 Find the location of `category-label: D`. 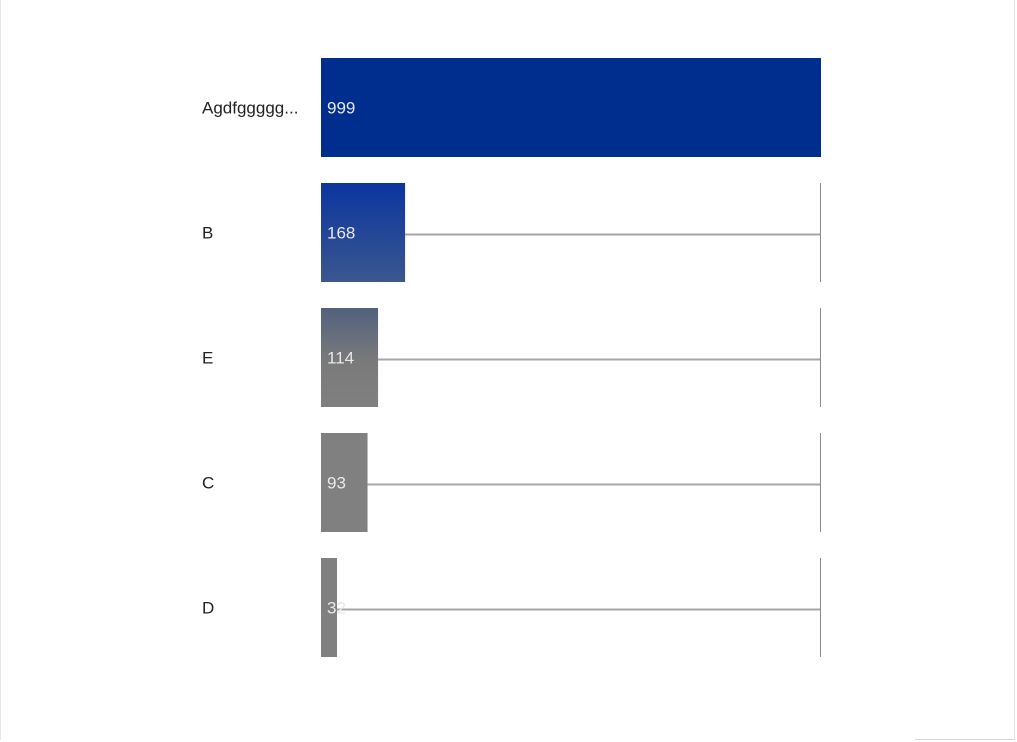

category-label: D is located at coordinates (208, 608).